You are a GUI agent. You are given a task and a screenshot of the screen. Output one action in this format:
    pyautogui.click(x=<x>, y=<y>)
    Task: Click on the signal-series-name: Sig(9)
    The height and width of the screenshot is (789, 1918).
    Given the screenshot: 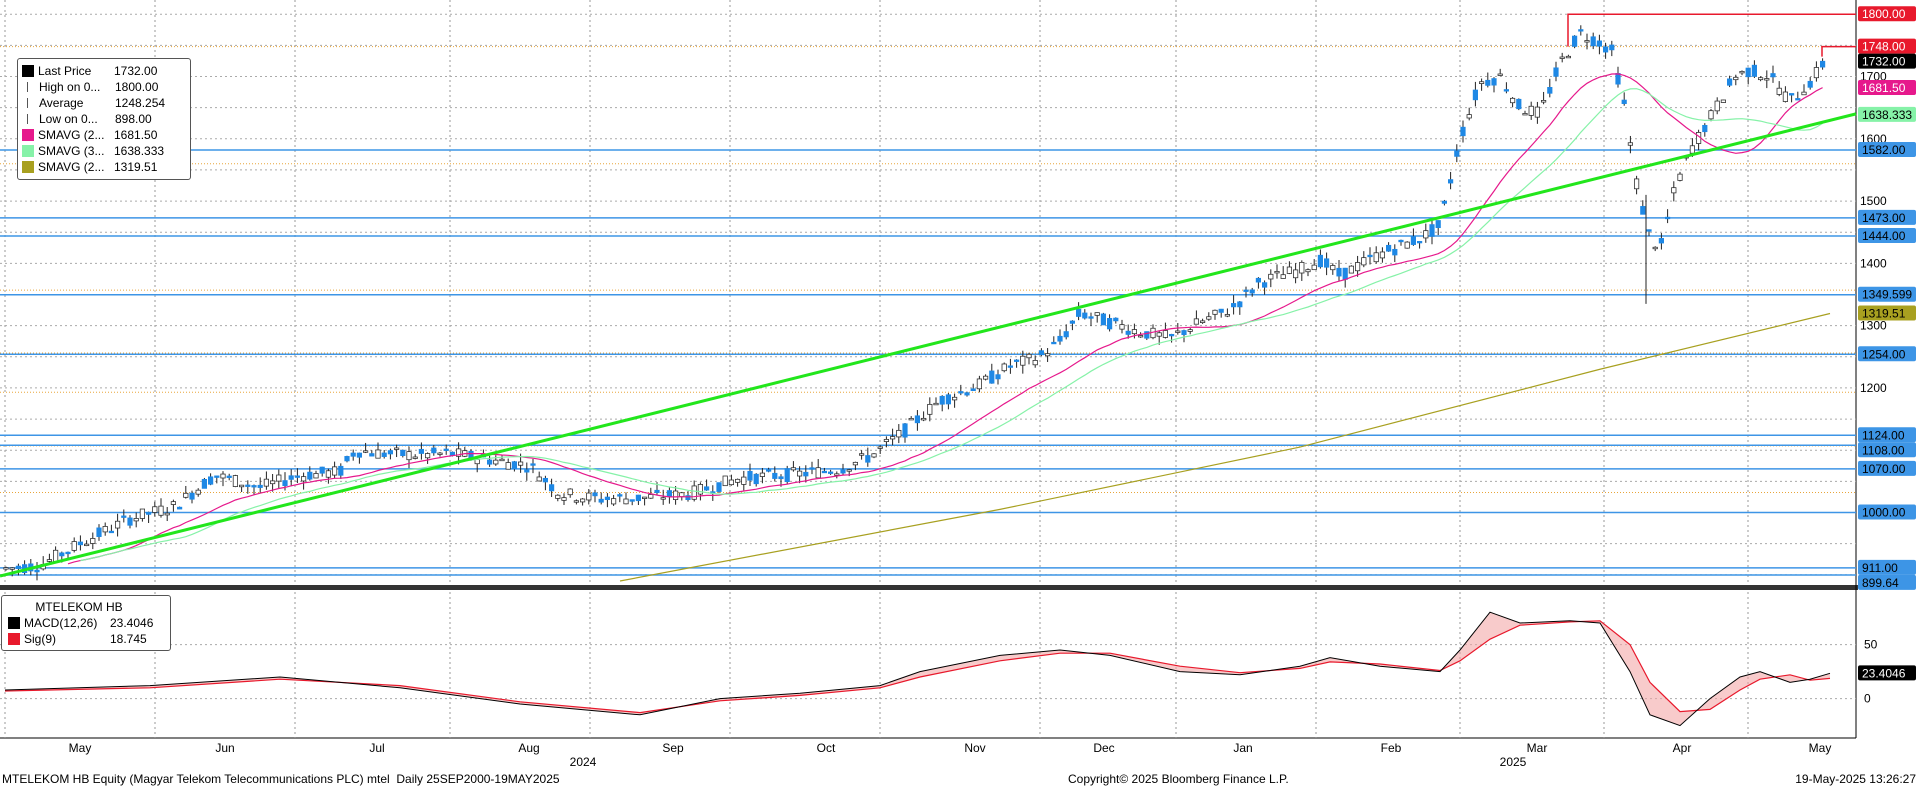 What is the action you would take?
    pyautogui.click(x=40, y=639)
    